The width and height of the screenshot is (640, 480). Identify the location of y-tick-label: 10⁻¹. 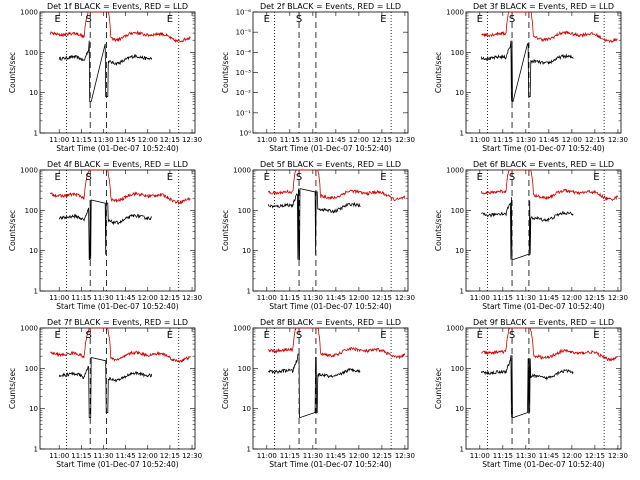
(244, 113).